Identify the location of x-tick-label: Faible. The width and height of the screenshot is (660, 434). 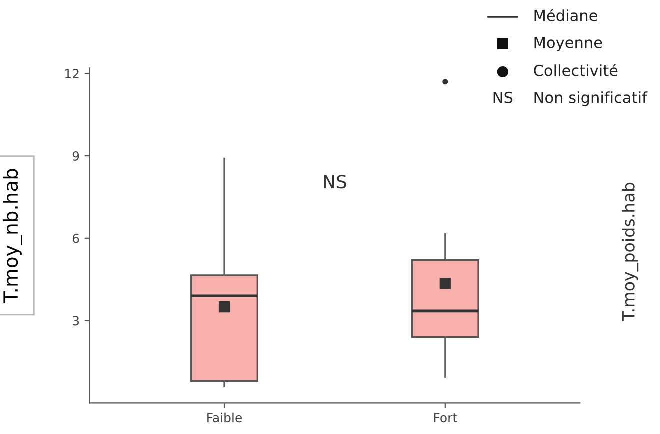
(225, 417).